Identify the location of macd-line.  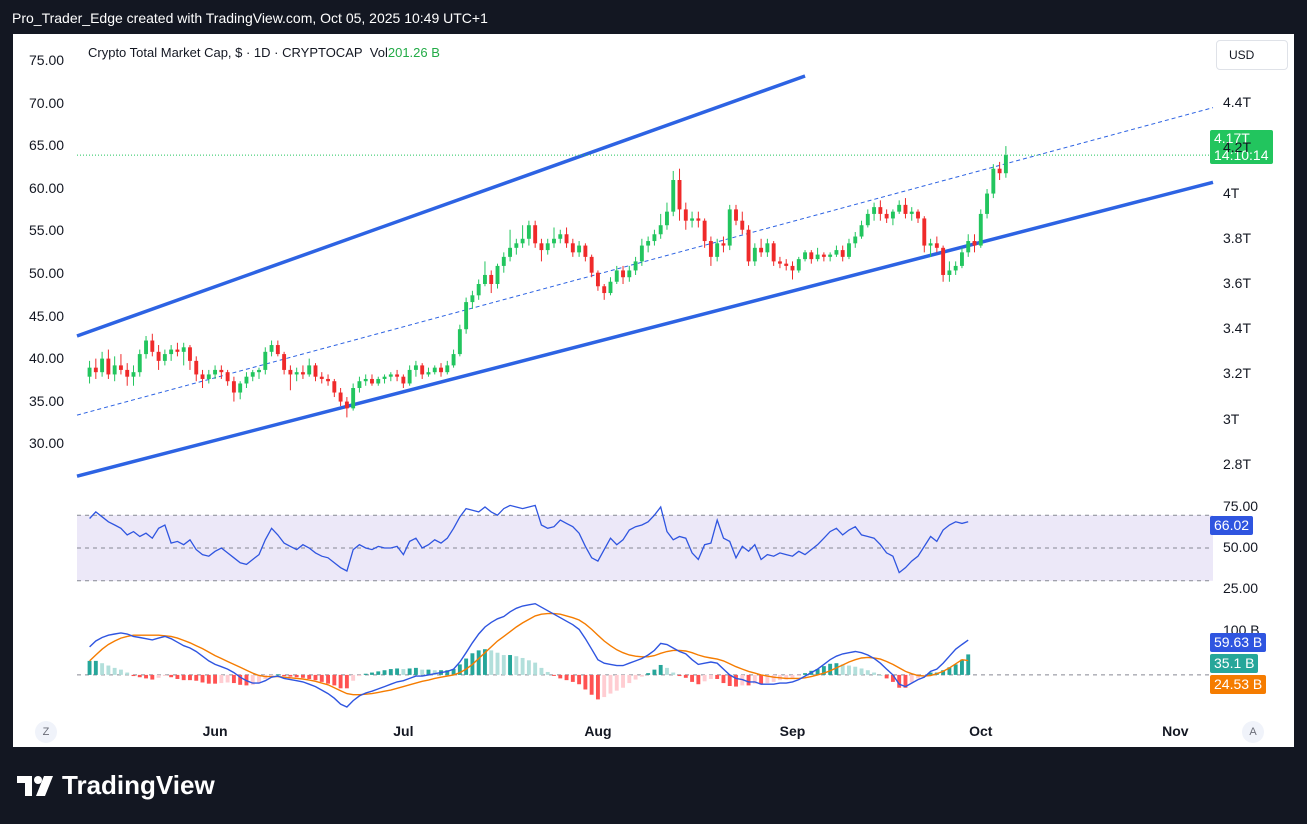
(529, 655).